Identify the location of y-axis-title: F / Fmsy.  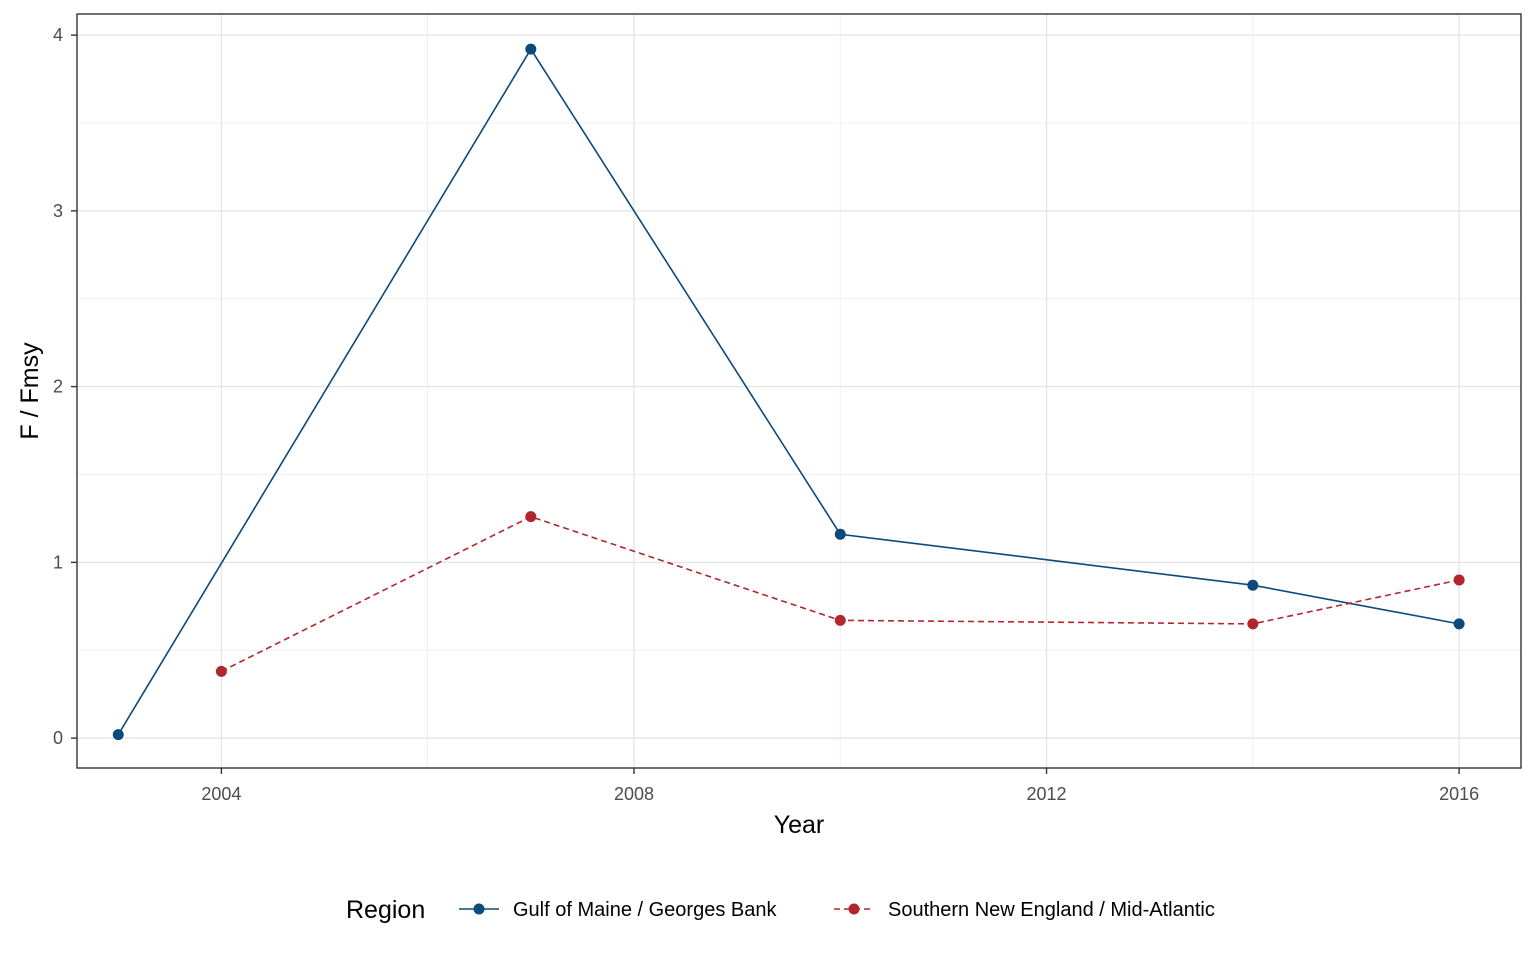
(30, 391).